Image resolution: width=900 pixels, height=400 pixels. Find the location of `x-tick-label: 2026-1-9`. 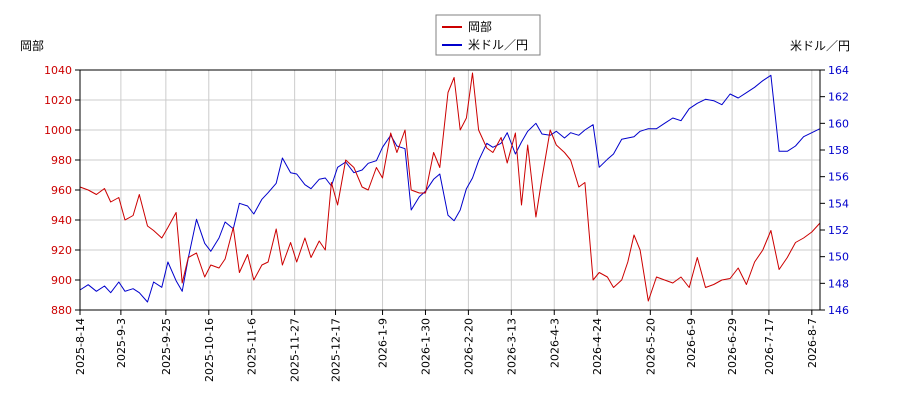

x-tick-label: 2026-1-9 is located at coordinates (383, 343).